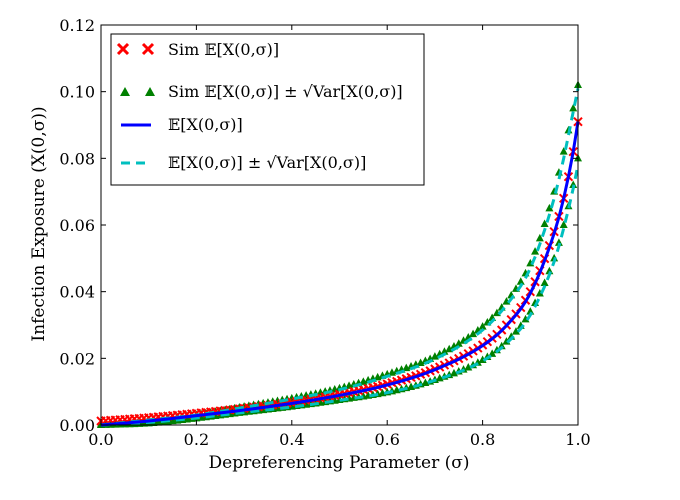 The height and width of the screenshot is (500, 680). I want to click on legend-box, so click(267, 109).